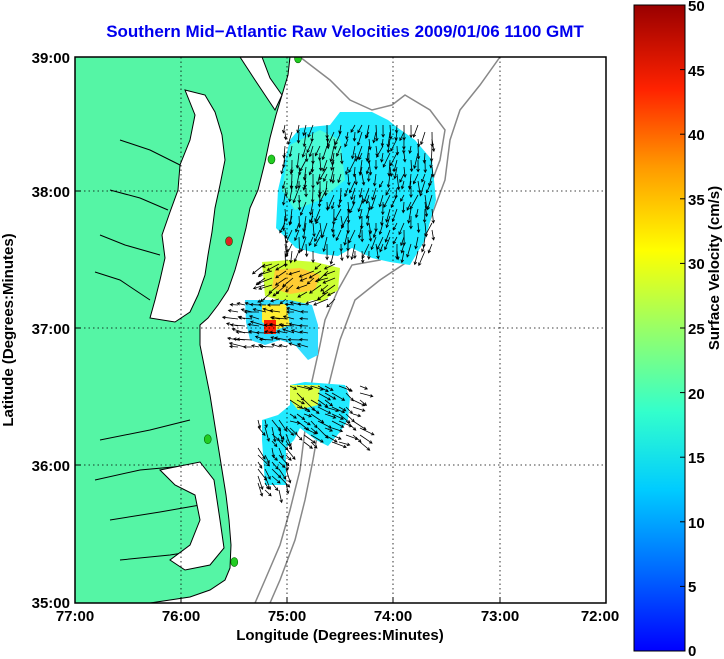  What do you see at coordinates (696, 523) in the screenshot?
I see `colorbar-tick: 10` at bounding box center [696, 523].